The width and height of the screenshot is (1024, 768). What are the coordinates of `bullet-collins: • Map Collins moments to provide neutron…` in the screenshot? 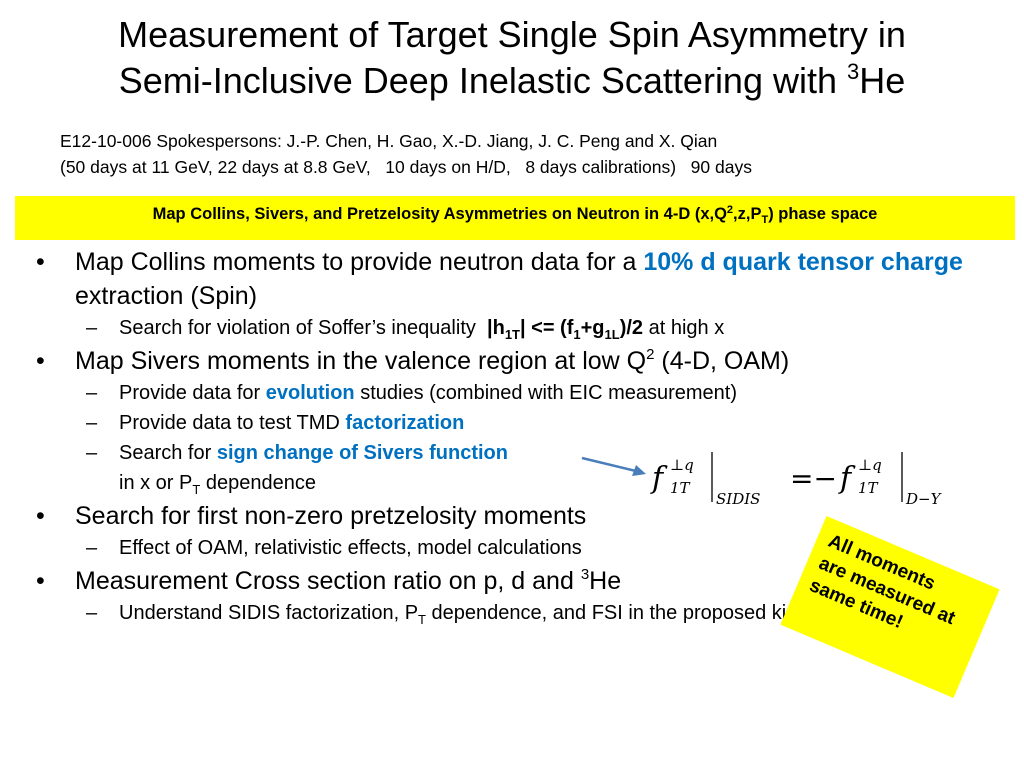 It's located at (510, 279).